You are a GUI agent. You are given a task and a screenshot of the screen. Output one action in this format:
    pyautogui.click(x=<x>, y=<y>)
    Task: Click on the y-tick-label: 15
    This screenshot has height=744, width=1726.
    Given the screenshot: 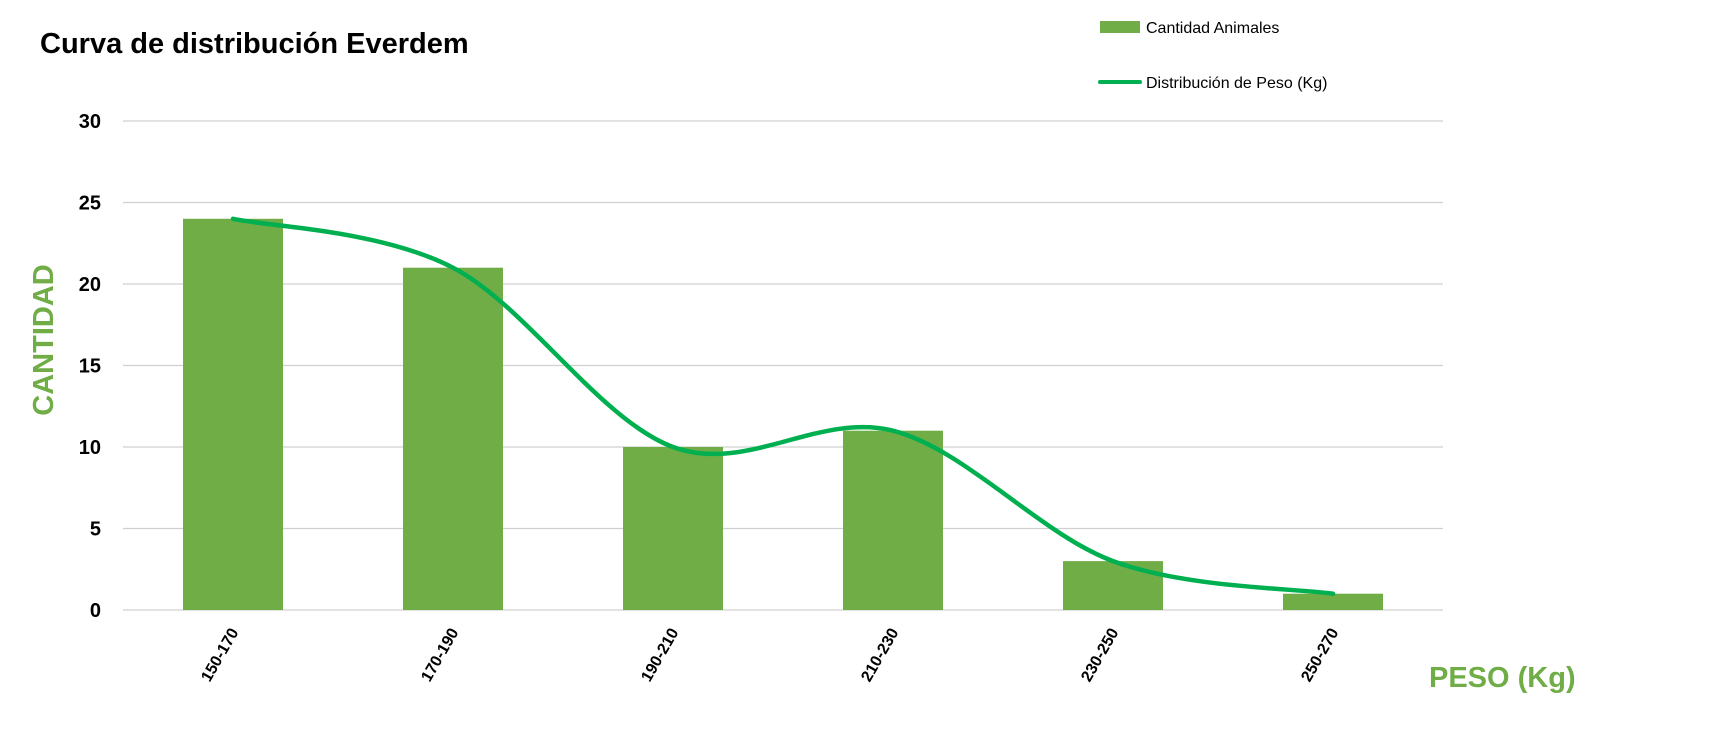 What is the action you would take?
    pyautogui.click(x=90, y=367)
    